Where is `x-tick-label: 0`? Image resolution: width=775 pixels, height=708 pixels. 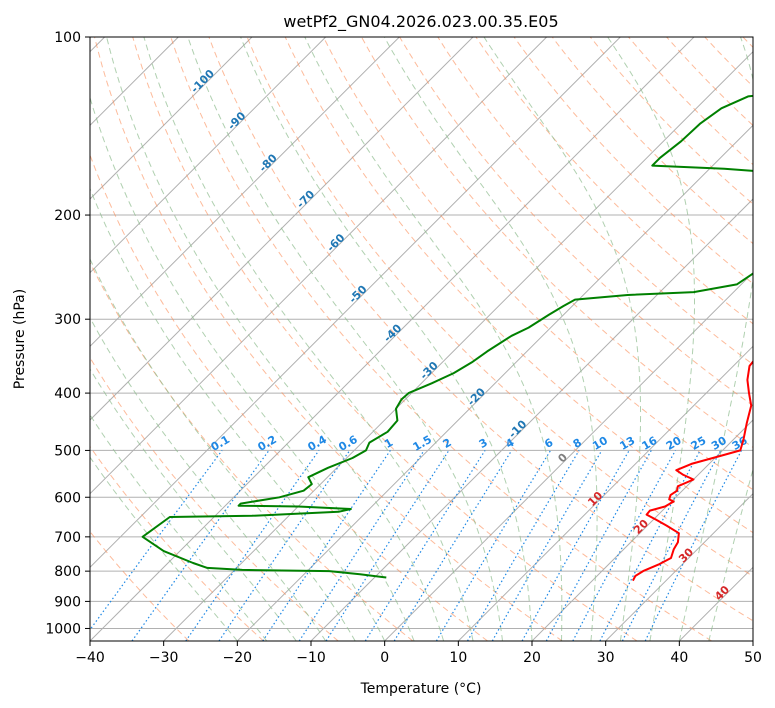 x-tick-label: 0 is located at coordinates (384, 658).